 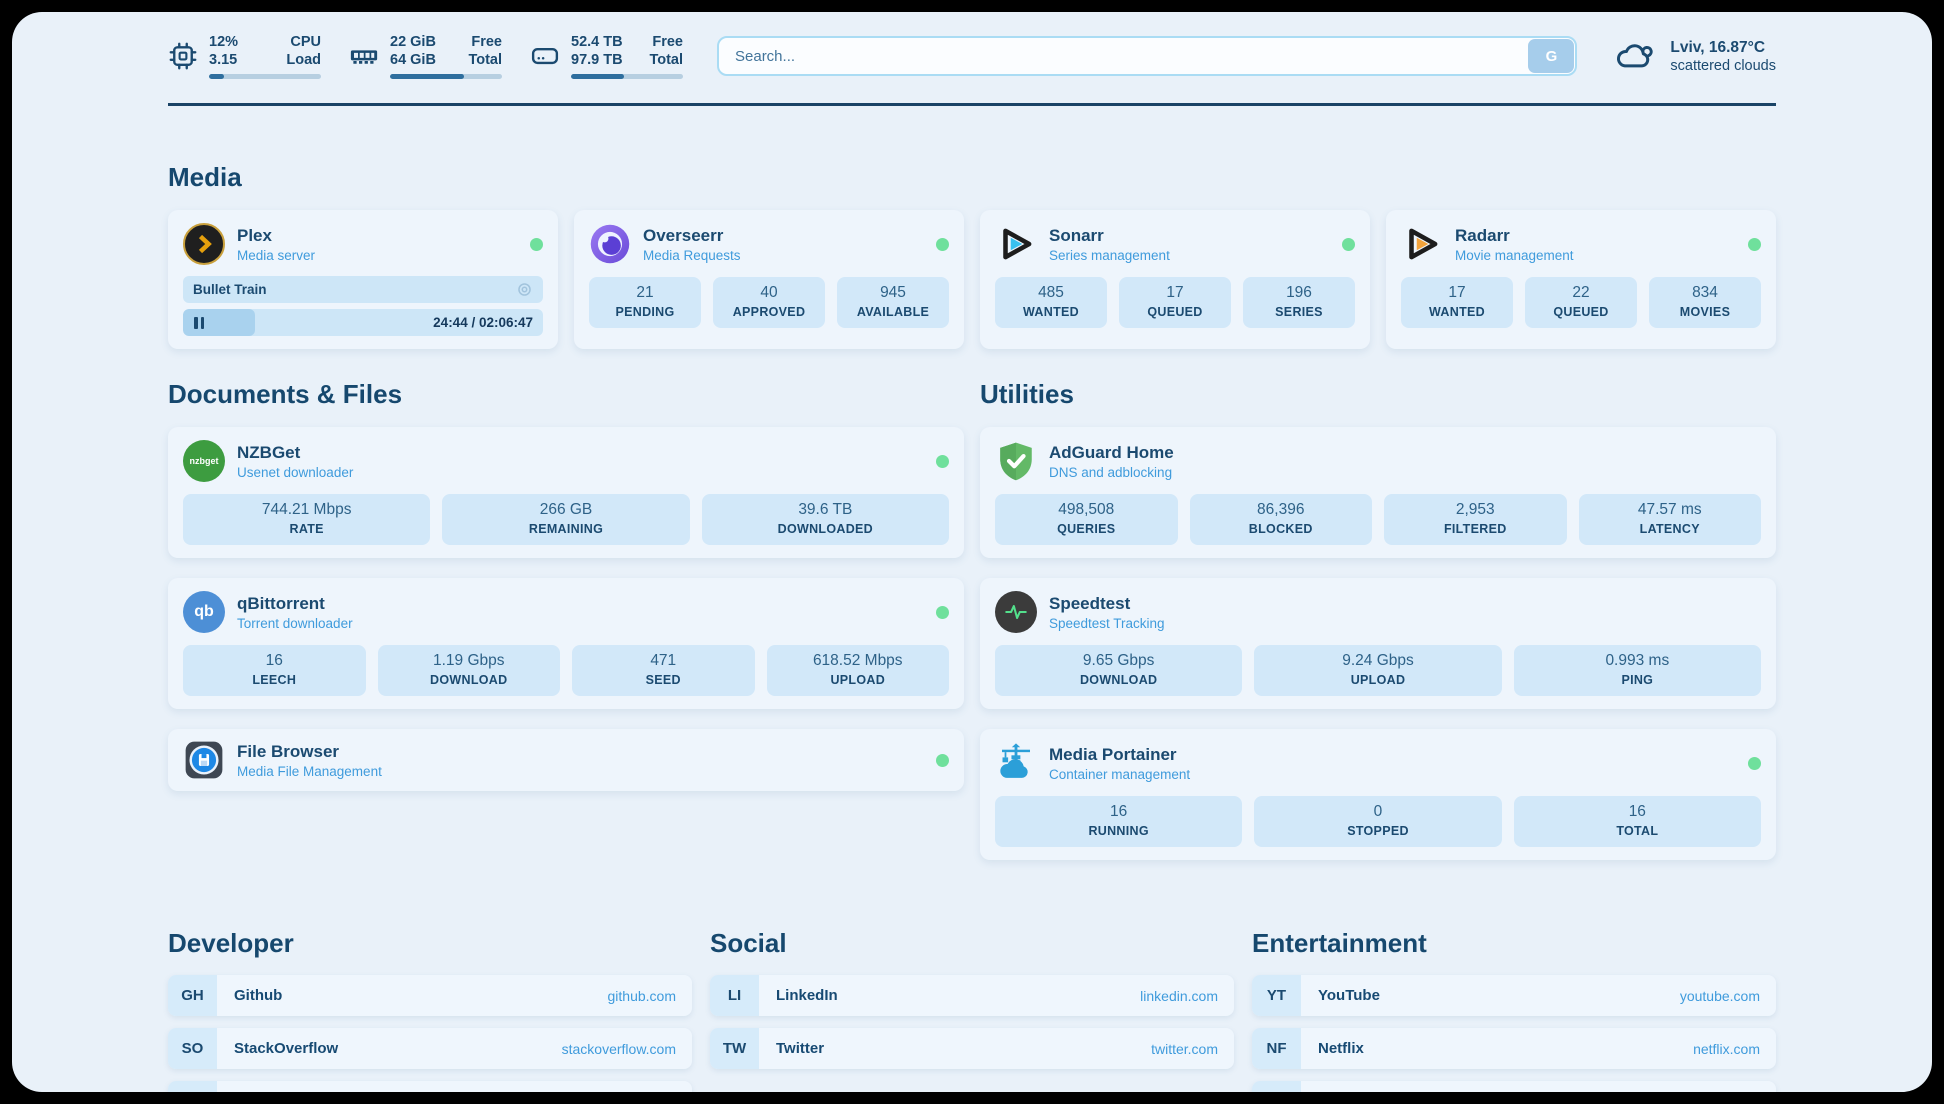 What do you see at coordinates (1718, 48) in the screenshot?
I see `weather-location-temp: Lviv, 16.87°C` at bounding box center [1718, 48].